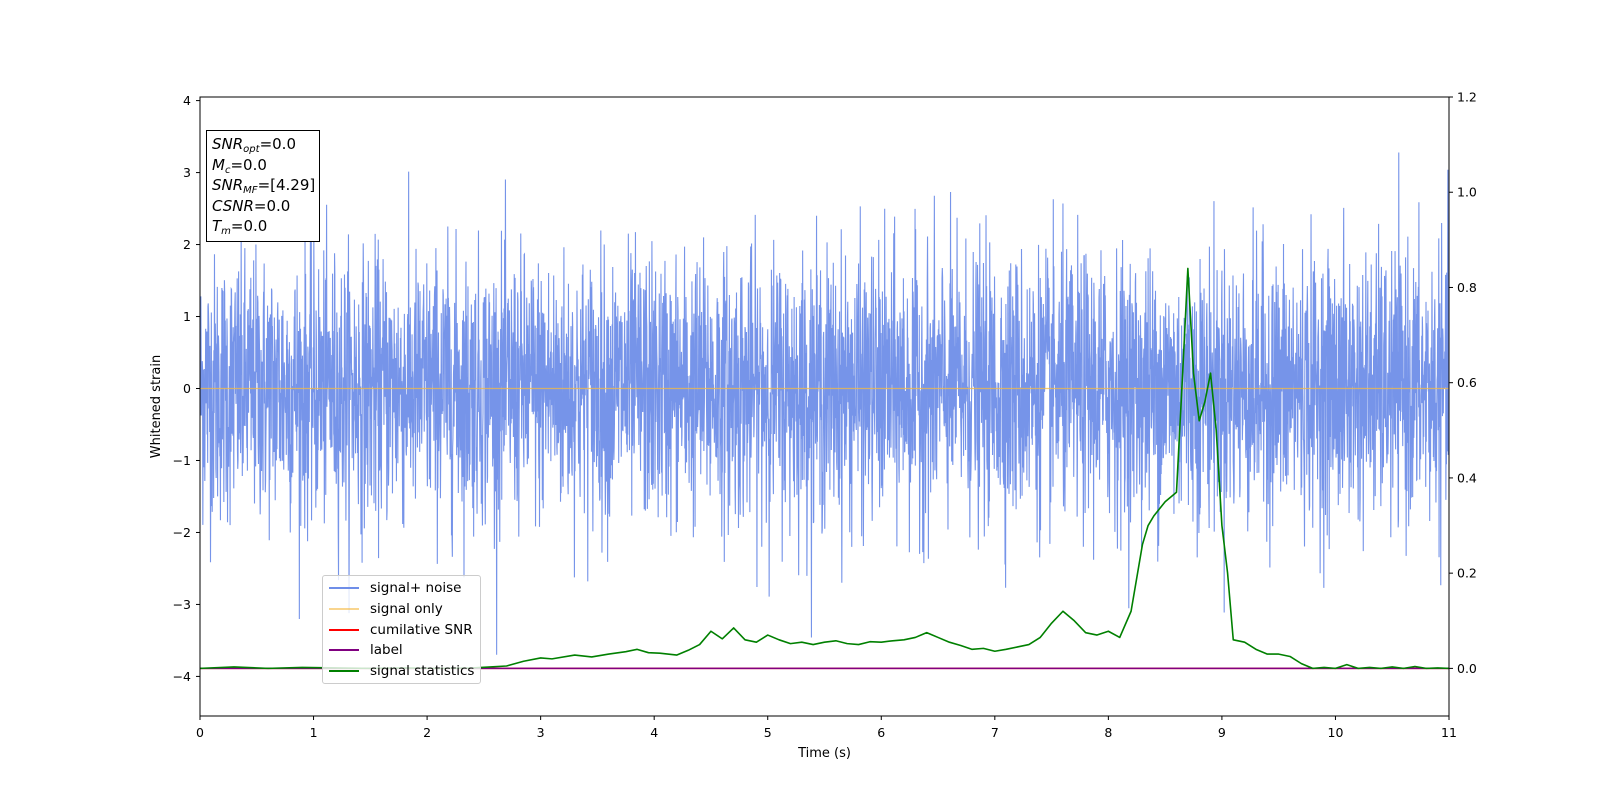  What do you see at coordinates (187, 316) in the screenshot?
I see `y-left-tick-label: 1` at bounding box center [187, 316].